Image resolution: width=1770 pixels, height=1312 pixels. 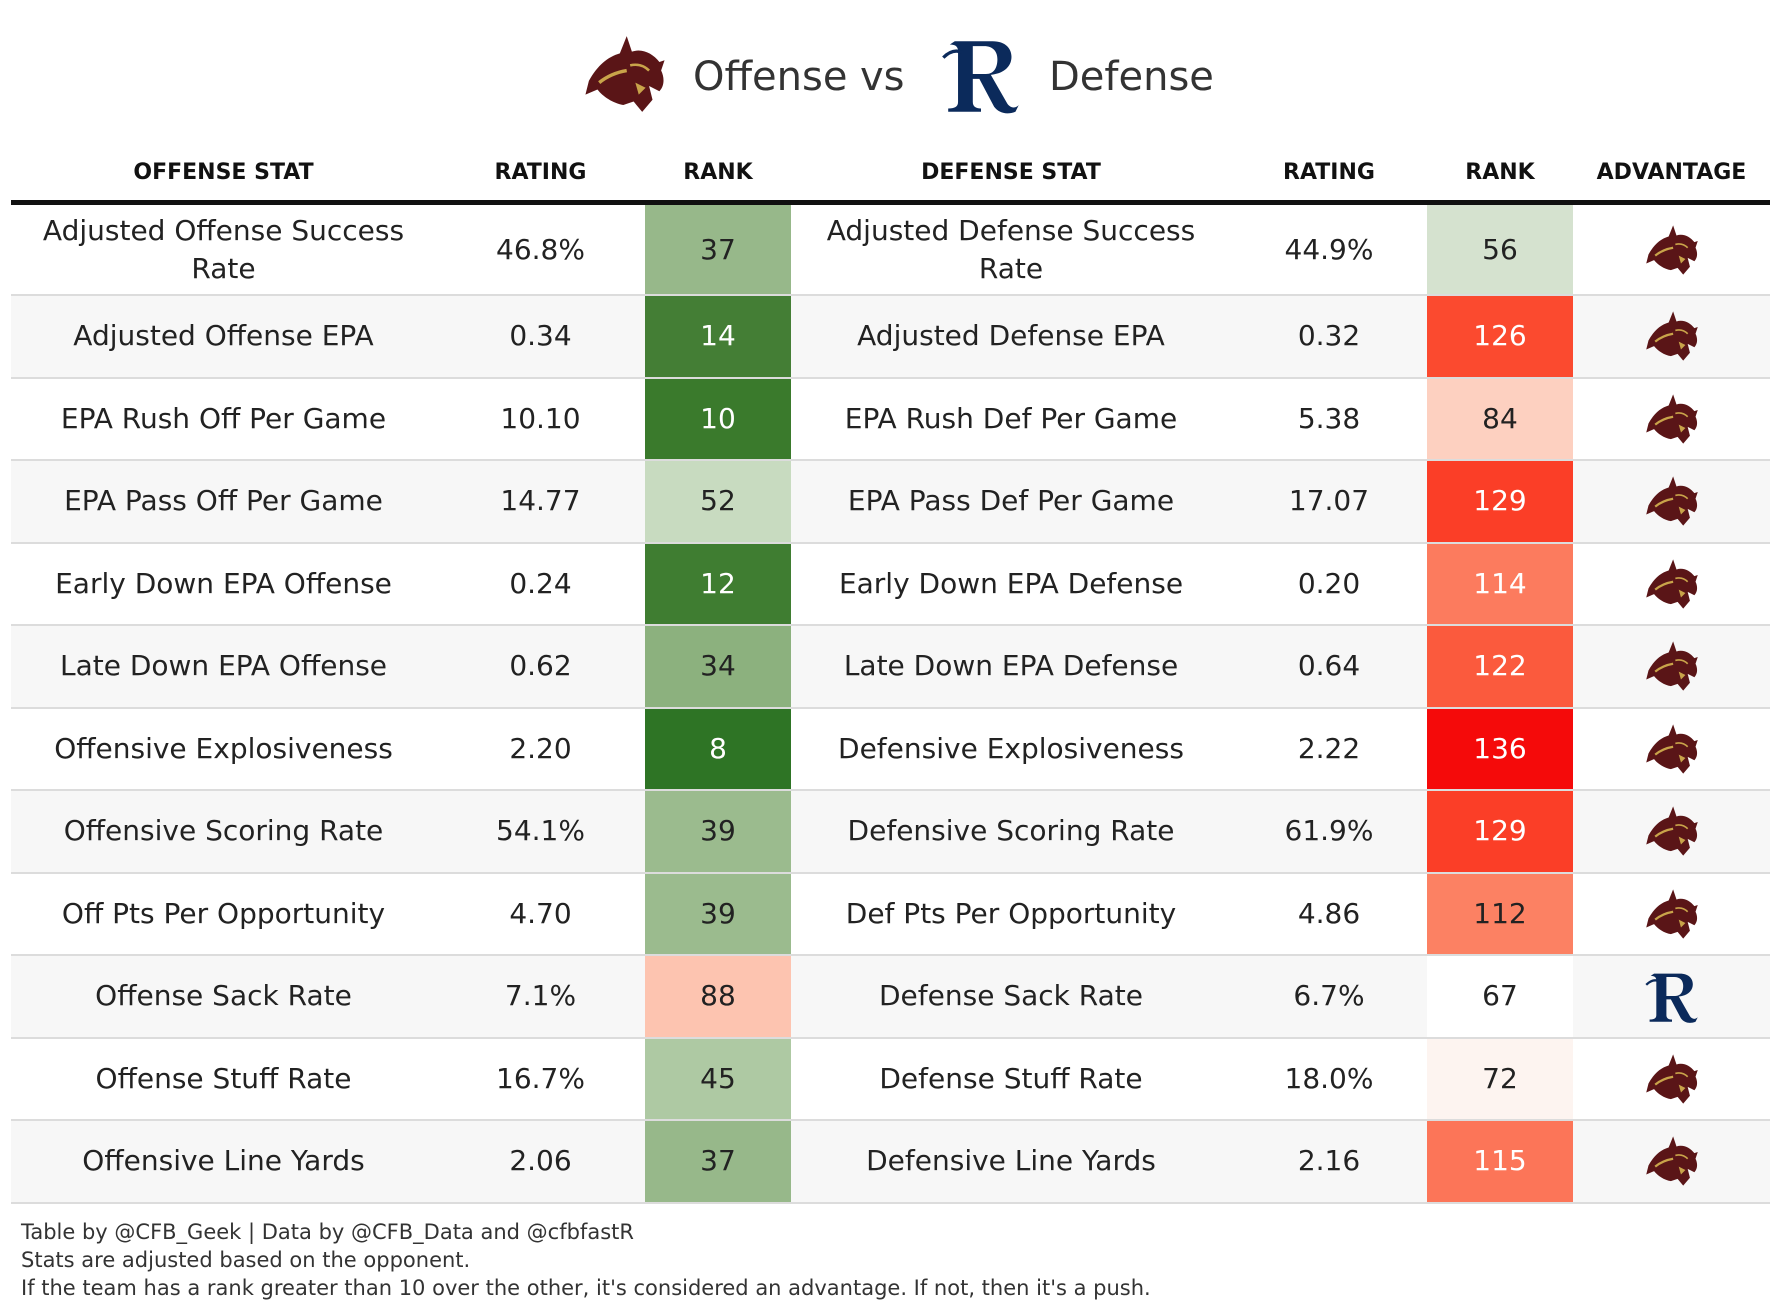 What do you see at coordinates (540, 913) in the screenshot?
I see `offense-rating: 4.70` at bounding box center [540, 913].